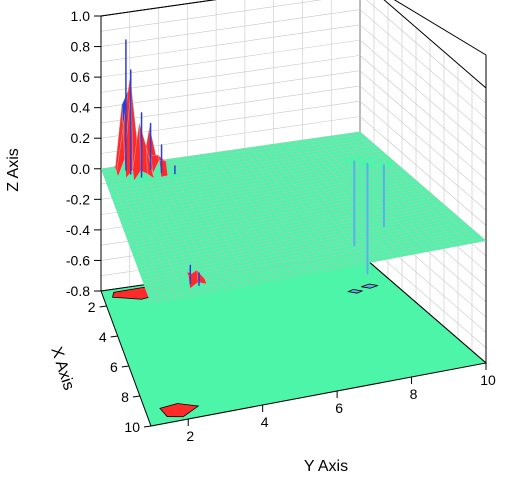  What do you see at coordinates (78, 260) in the screenshot?
I see `z-tick-label: -0.6` at bounding box center [78, 260].